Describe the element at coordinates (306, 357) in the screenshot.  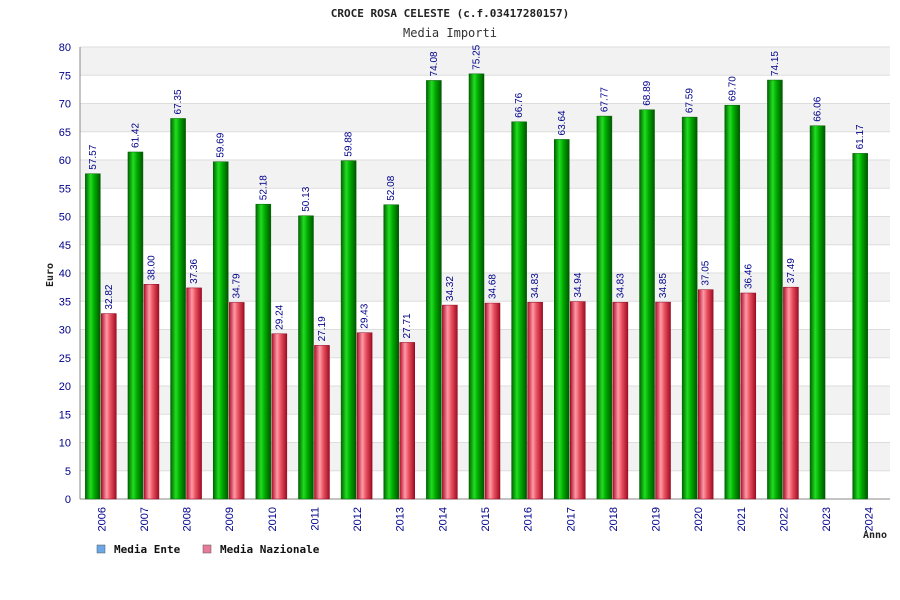
I see `bar-media-ente-2011` at that location.